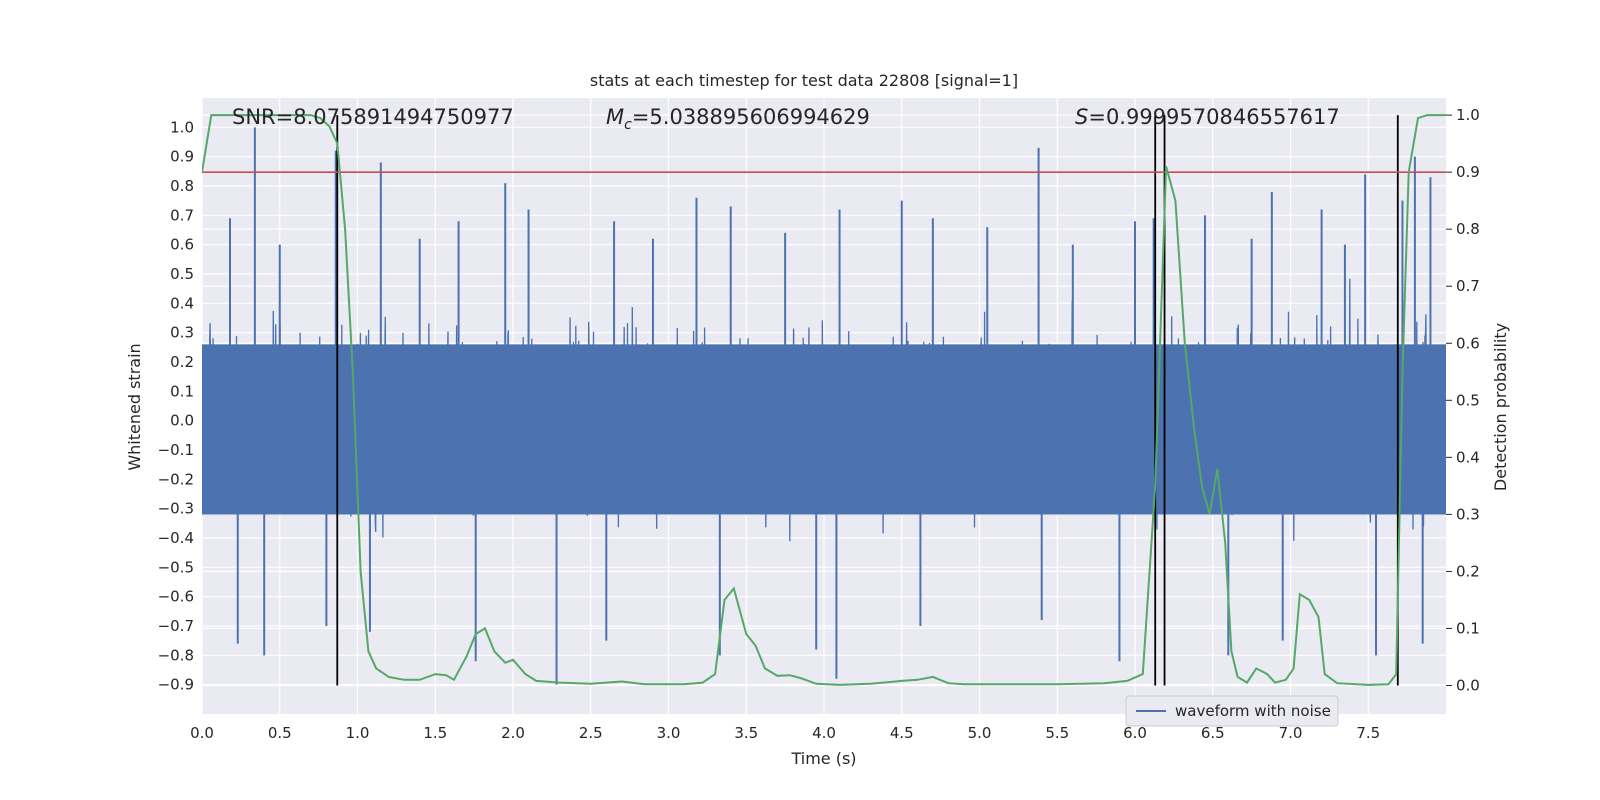  Describe the element at coordinates (513, 733) in the screenshot. I see `x-tick-label: 2.0` at that location.